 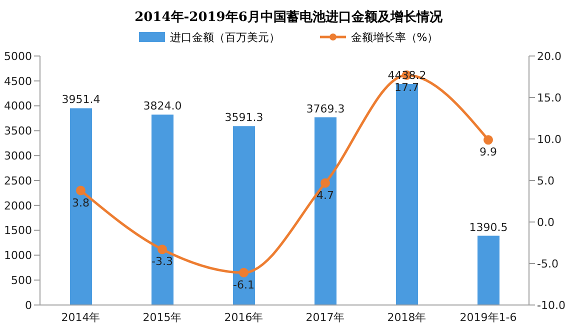 What do you see at coordinates (18, 231) in the screenshot?
I see `y-tick-label: 1500` at bounding box center [18, 231].